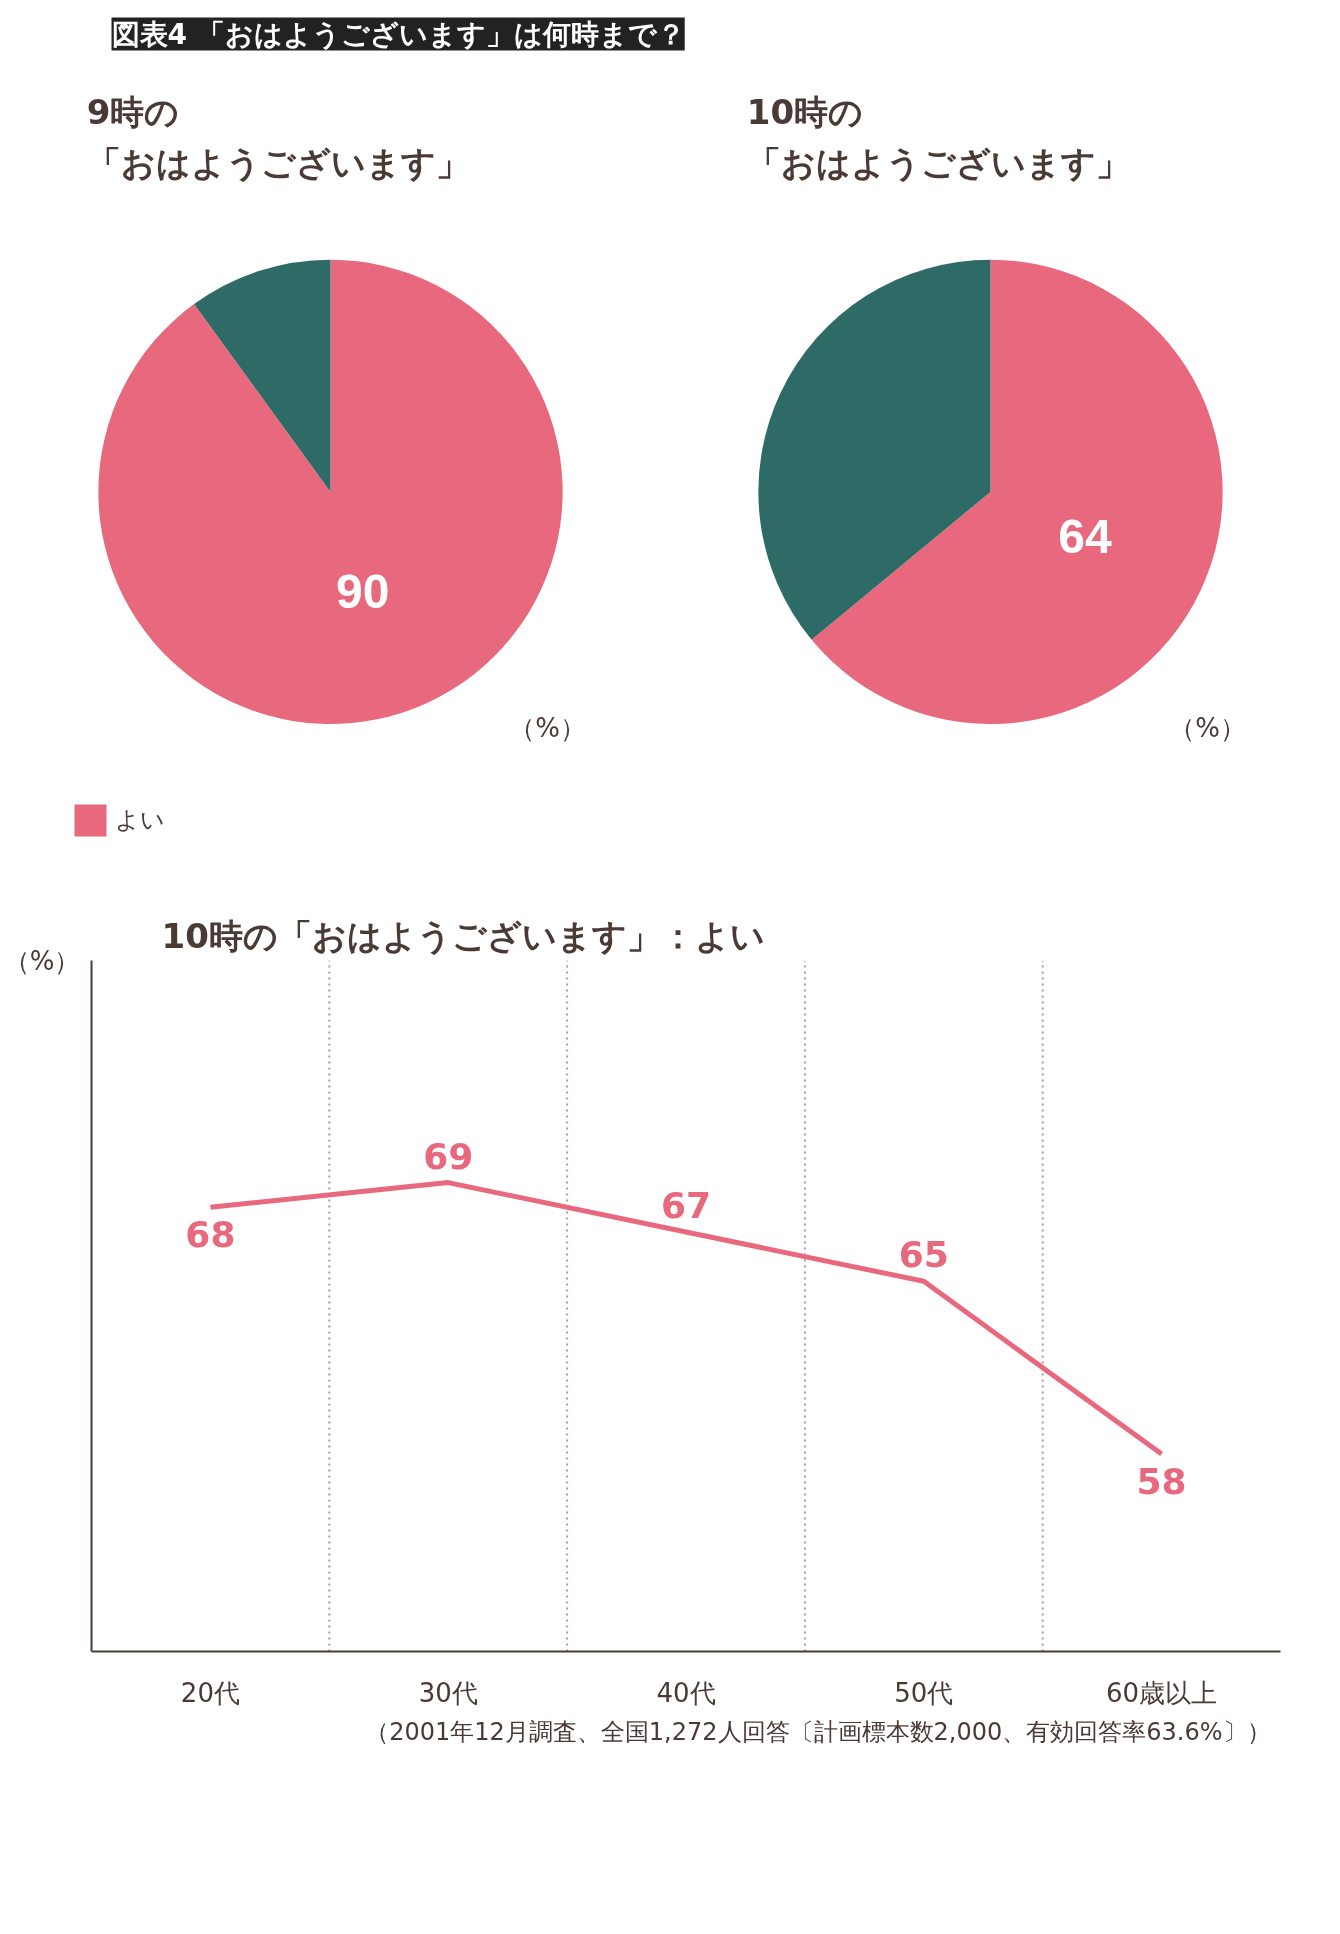 Image resolution: width=1340 pixels, height=1934 pixels. I want to click on chart-title: 9時の「おはようございます」, so click(278, 138).